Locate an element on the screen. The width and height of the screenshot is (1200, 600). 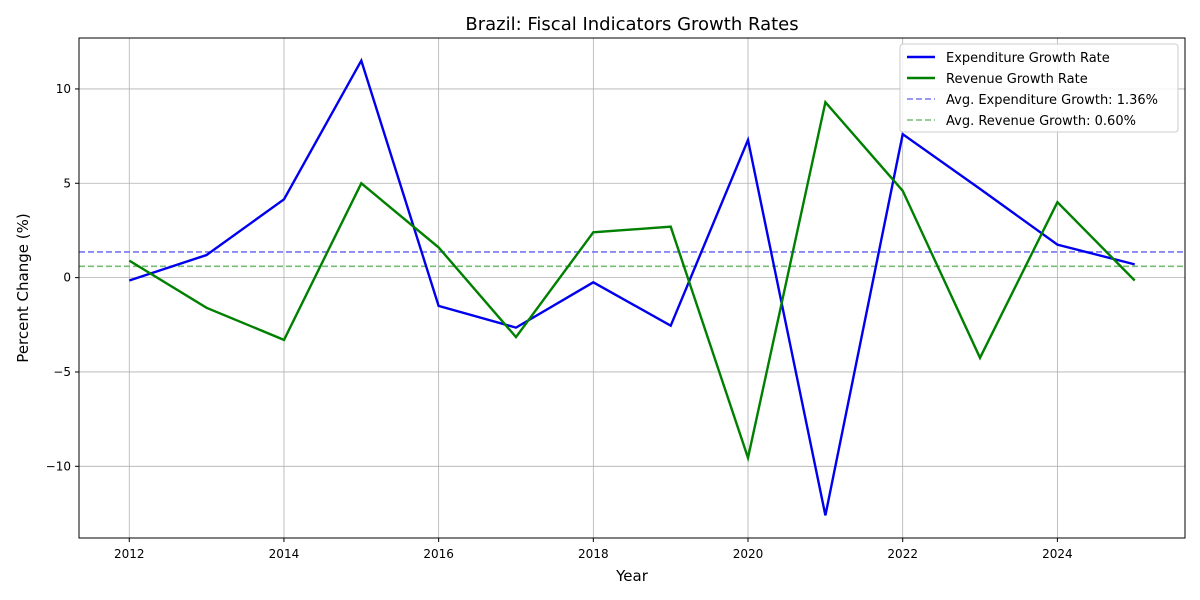
x-axis-ticks: 2012 2014 2016 2018 2020 2022 2024 is located at coordinates (593, 549).